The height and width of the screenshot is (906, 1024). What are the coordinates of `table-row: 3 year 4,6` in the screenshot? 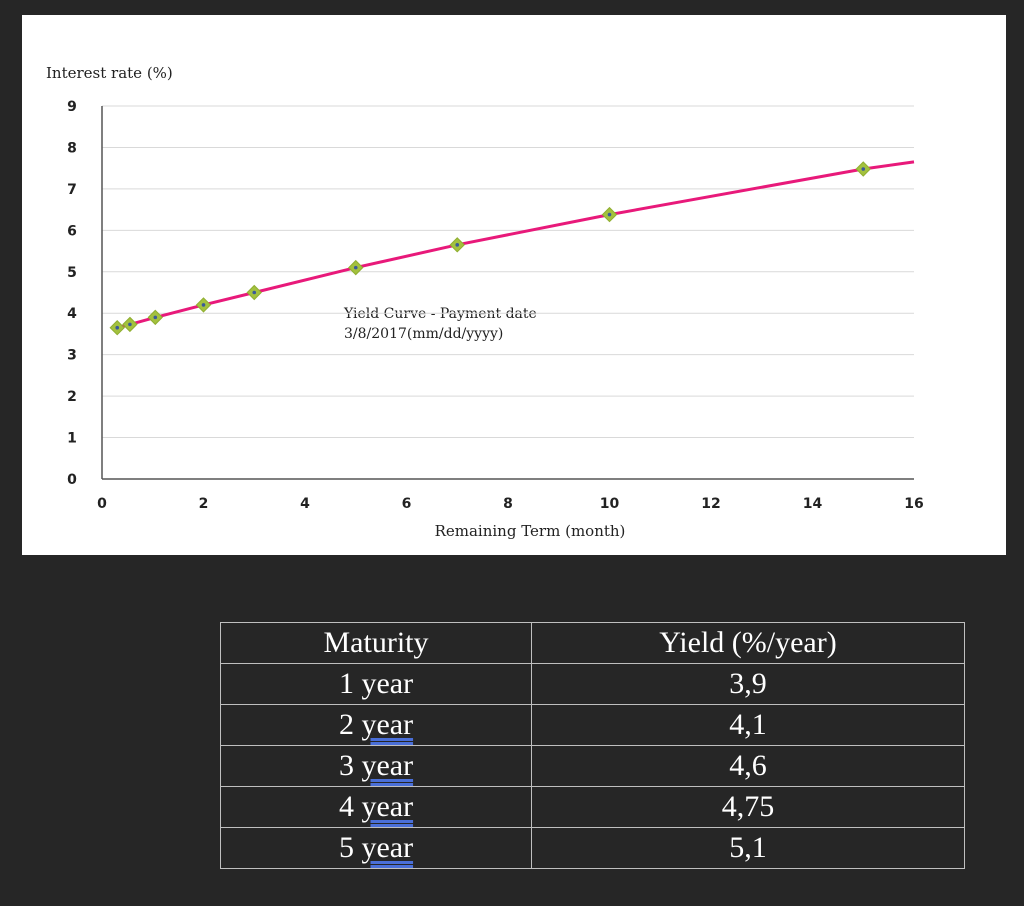 It's located at (592, 766).